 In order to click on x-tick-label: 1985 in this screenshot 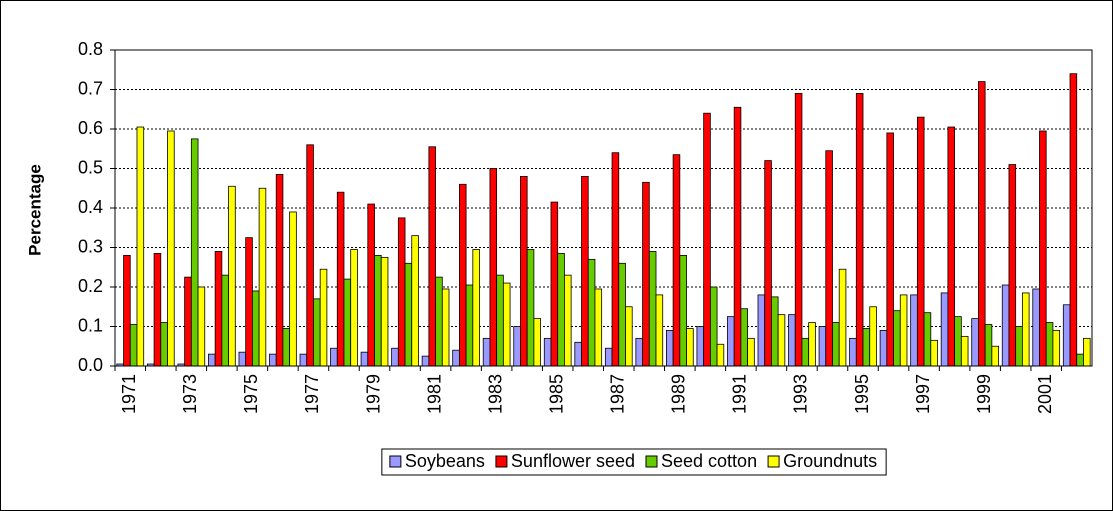, I will do `click(556, 394)`.